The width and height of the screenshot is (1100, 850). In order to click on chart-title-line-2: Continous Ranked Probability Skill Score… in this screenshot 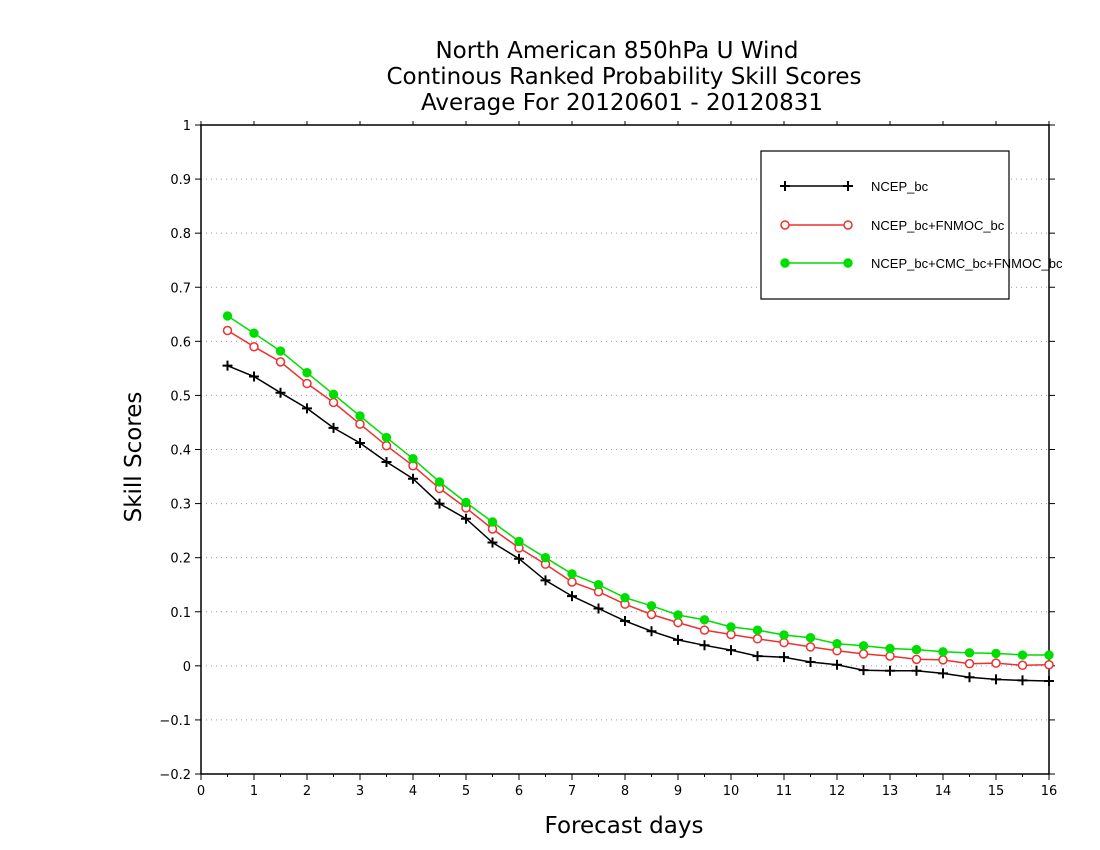, I will do `click(623, 77)`.